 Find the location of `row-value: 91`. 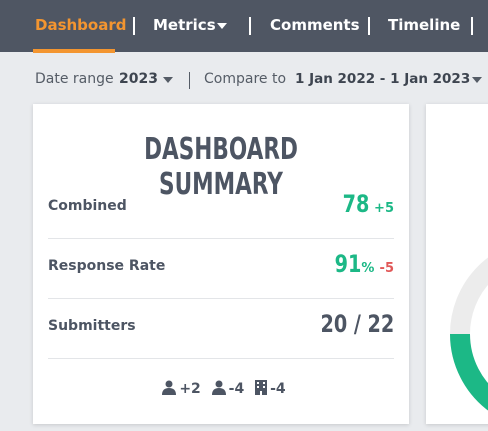

row-value: 91 is located at coordinates (348, 264).